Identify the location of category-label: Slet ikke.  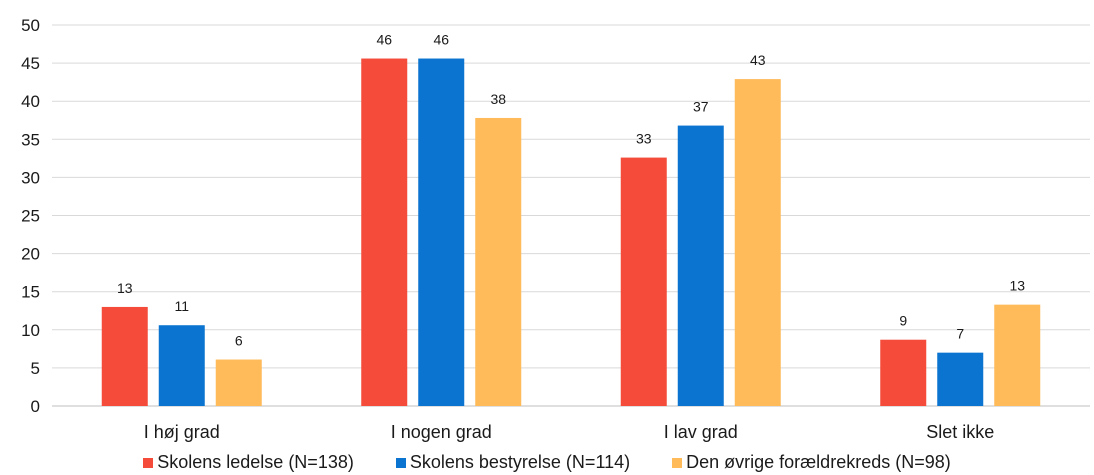
(960, 432).